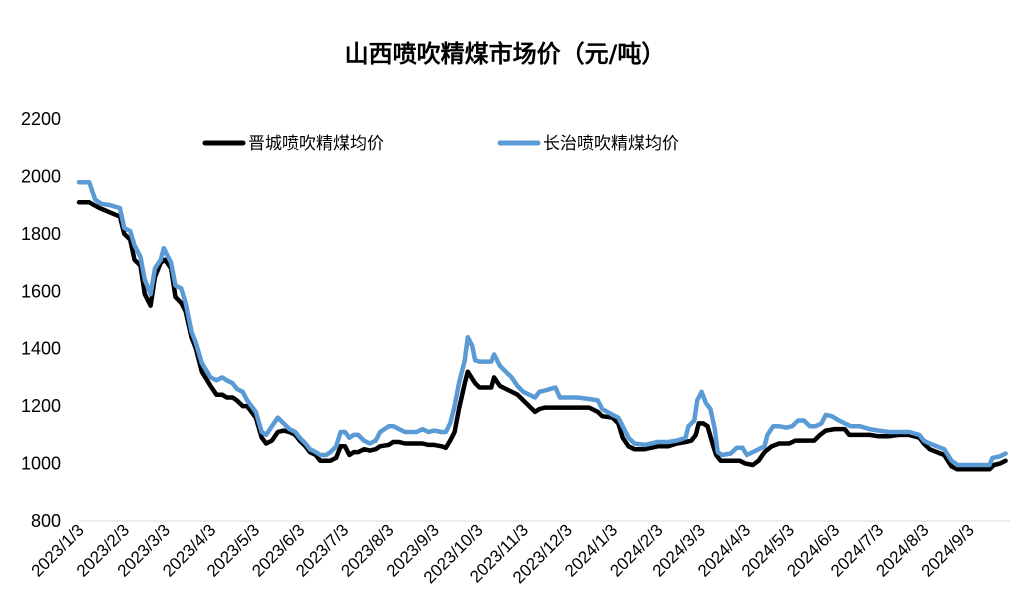 The width and height of the screenshot is (1023, 616). Describe the element at coordinates (505, 54) in the screenshot. I see `chart-title: 山西喷吹精煤市场价（元/吨）` at that location.